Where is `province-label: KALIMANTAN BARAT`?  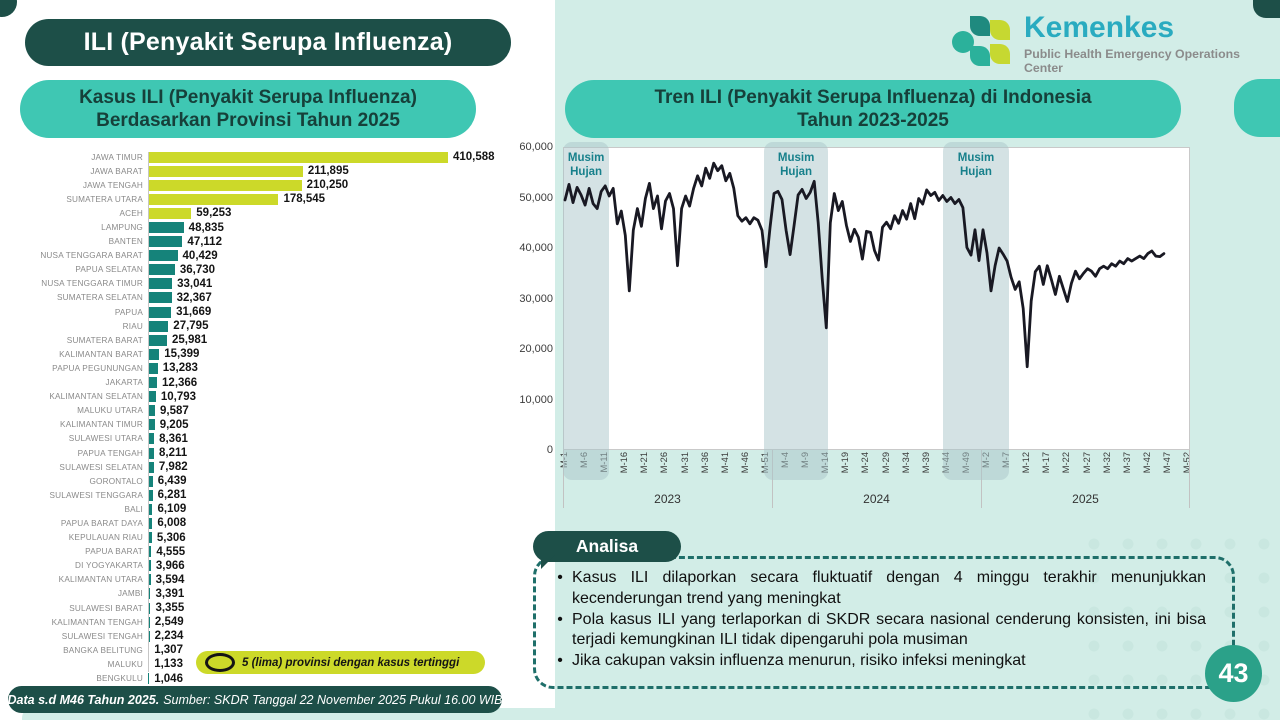
province-label: KALIMANTAN BARAT is located at coordinates (101, 354).